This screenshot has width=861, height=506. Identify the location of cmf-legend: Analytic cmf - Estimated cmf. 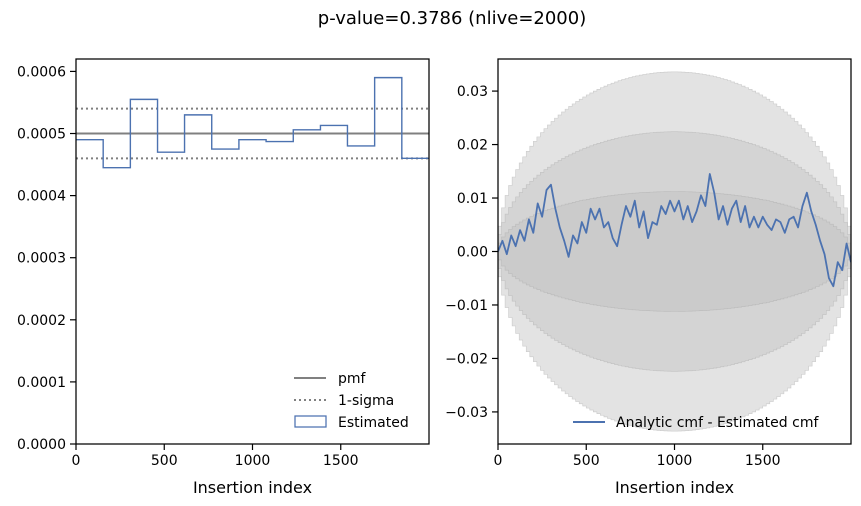
(696, 423).